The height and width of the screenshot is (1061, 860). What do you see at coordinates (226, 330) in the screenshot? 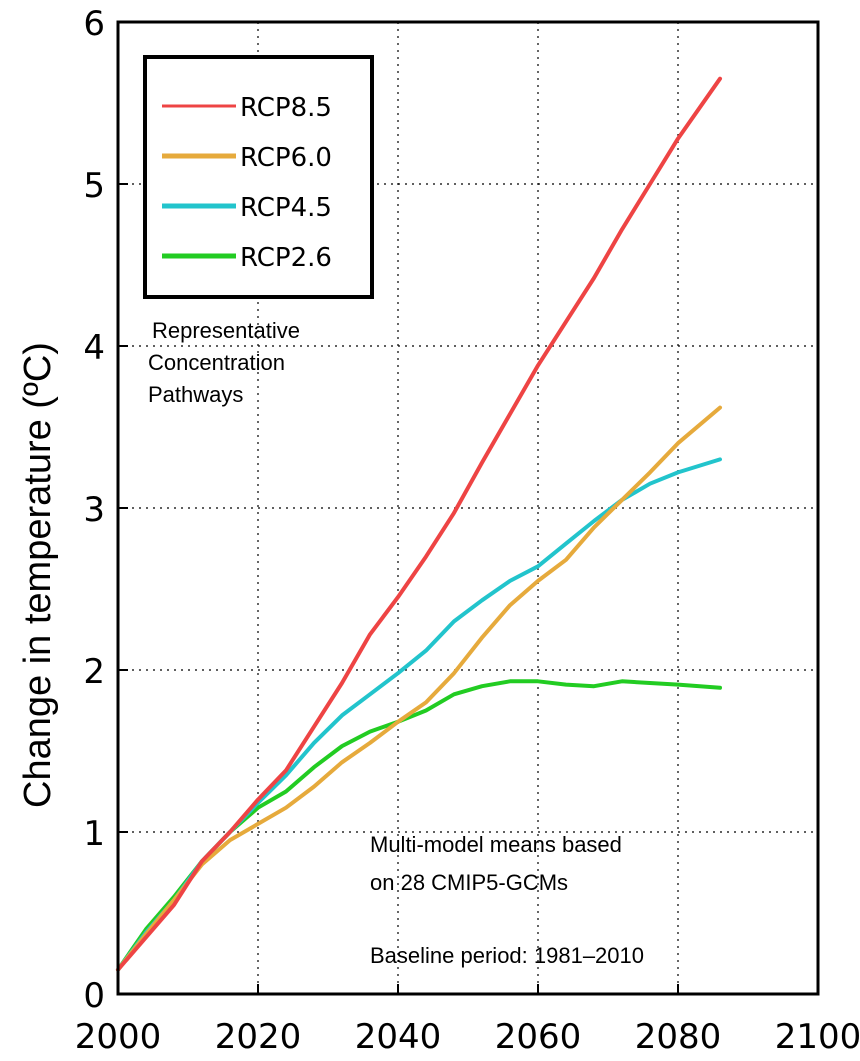
I see `legend-title-line1: Representative` at bounding box center [226, 330].